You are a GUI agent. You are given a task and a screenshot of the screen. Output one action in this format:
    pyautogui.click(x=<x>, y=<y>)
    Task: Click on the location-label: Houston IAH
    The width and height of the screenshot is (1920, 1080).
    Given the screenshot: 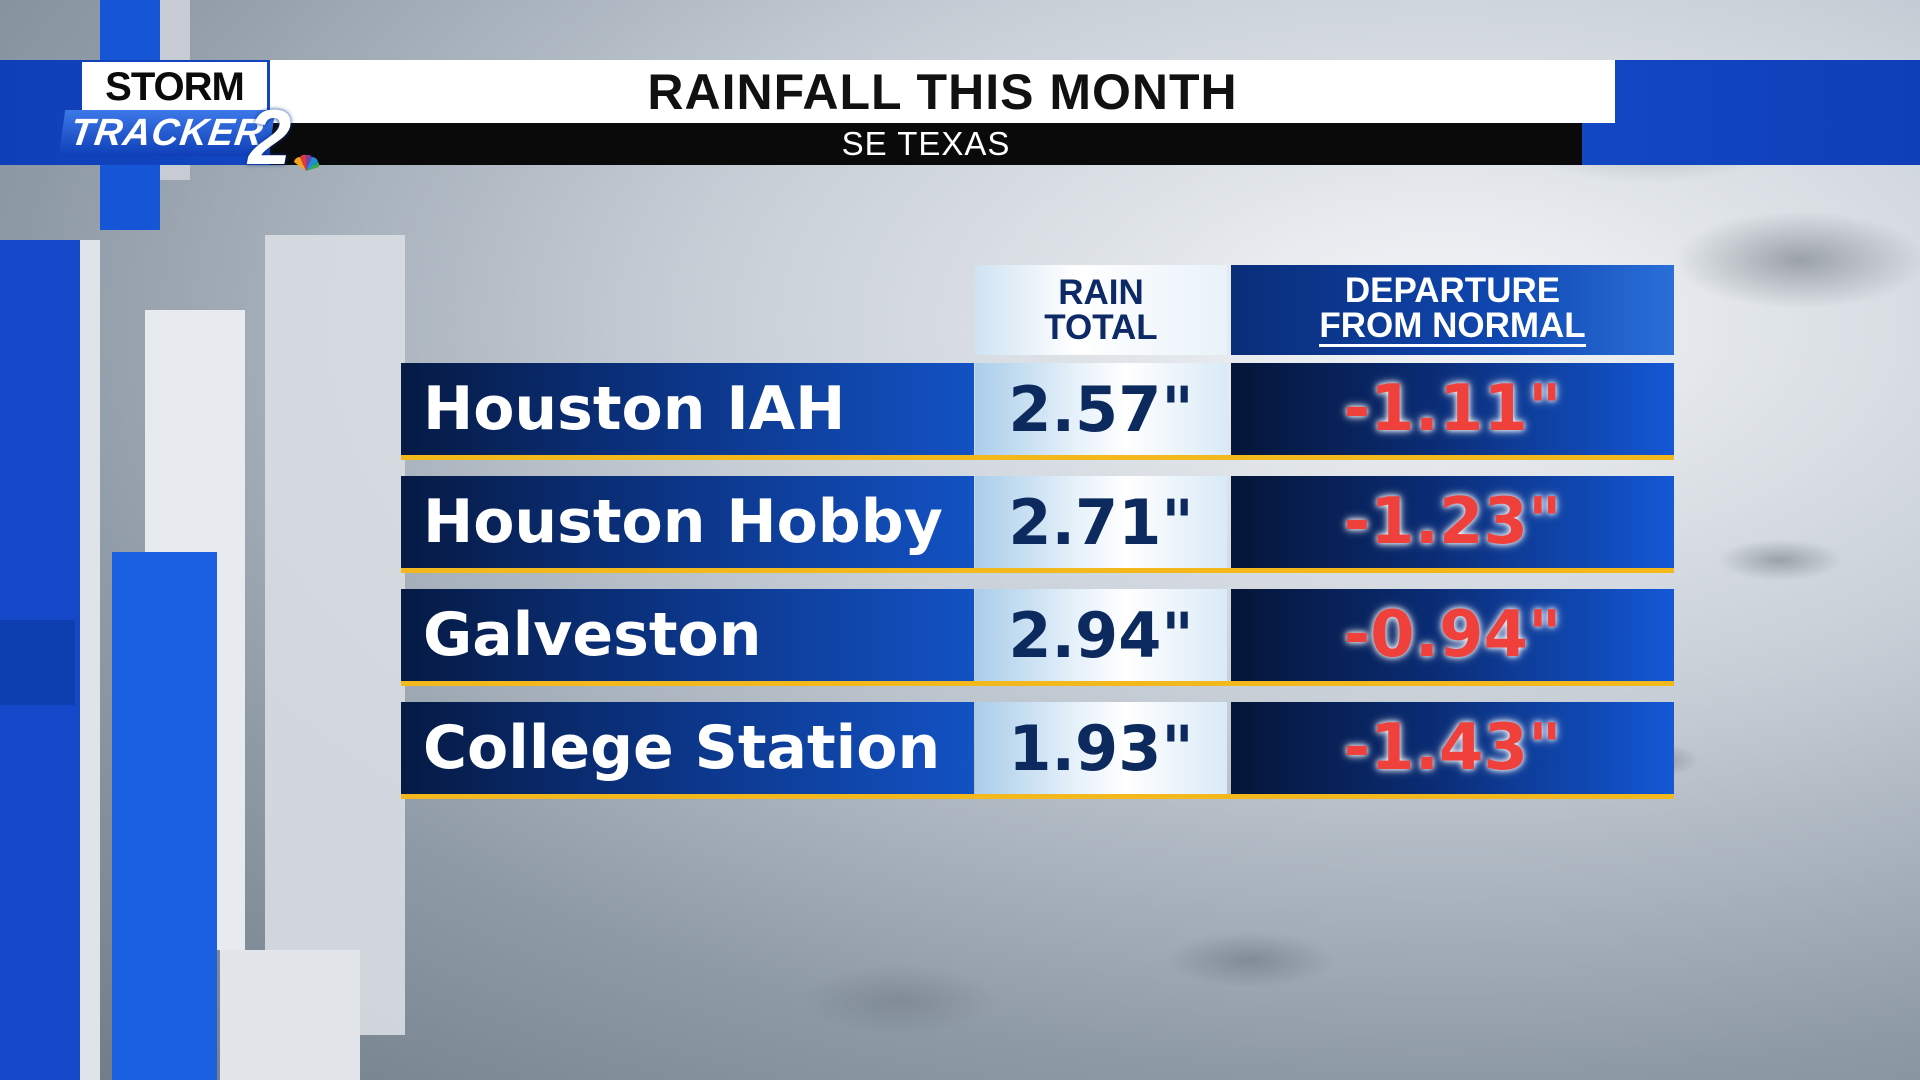 What is the action you would take?
    pyautogui.click(x=634, y=409)
    